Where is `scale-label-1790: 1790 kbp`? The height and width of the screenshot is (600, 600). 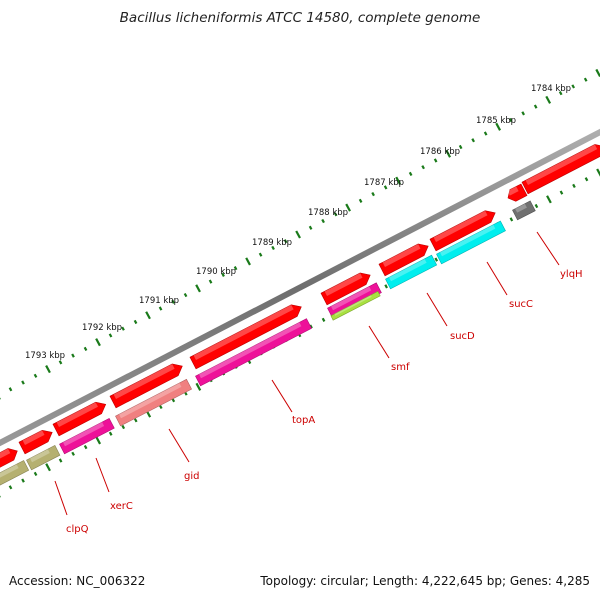 scale-label-1790: 1790 kbp is located at coordinates (216, 272).